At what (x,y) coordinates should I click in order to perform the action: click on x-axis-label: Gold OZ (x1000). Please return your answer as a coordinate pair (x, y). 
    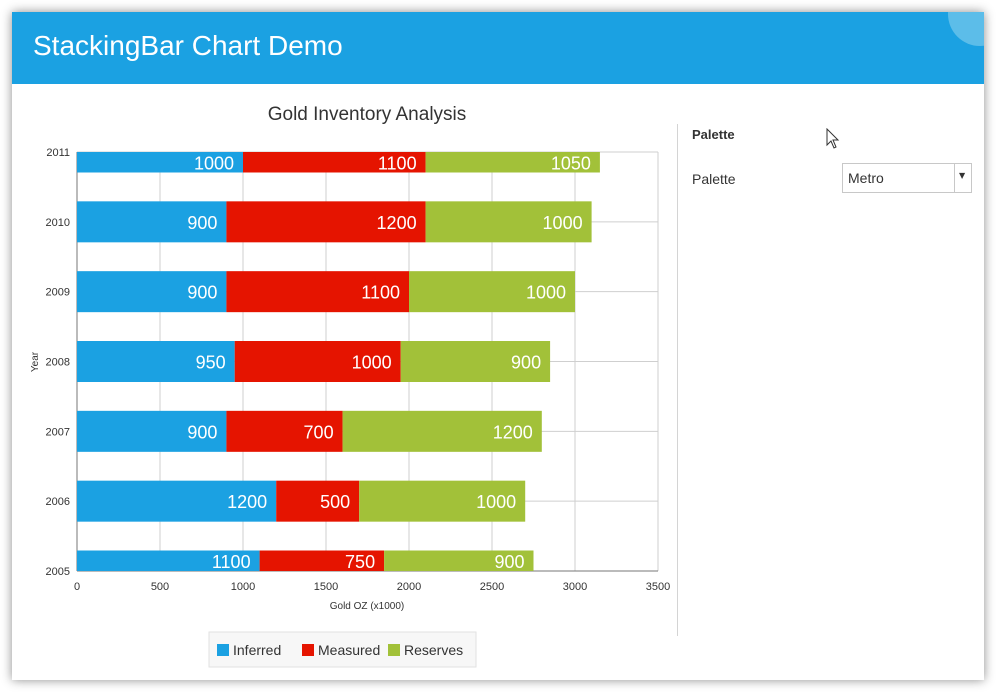
    Looking at the image, I should click on (367, 606).